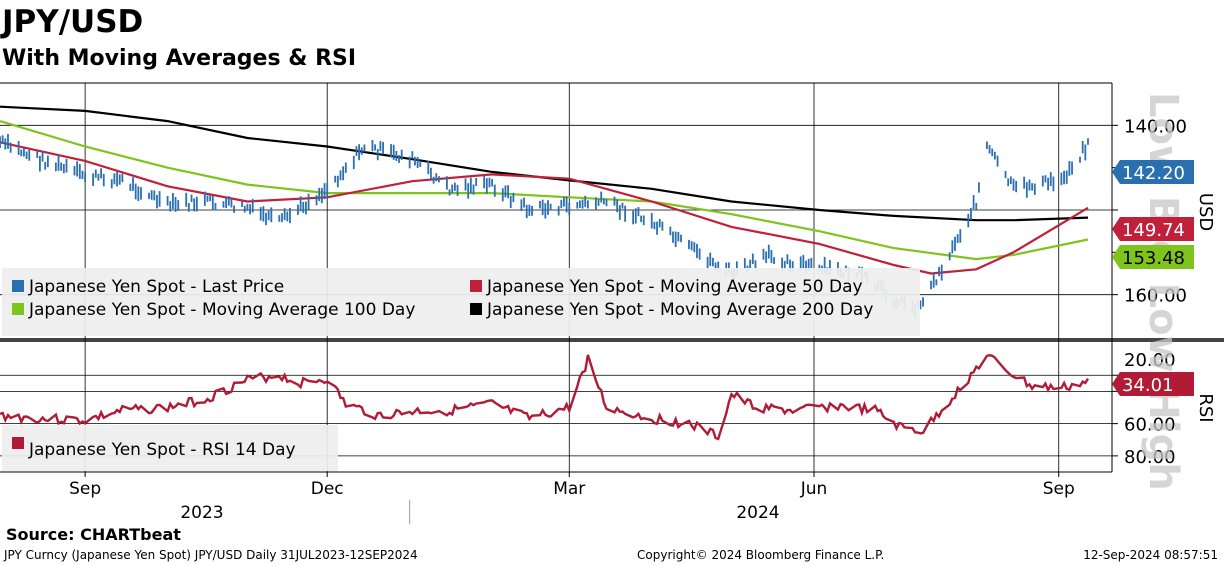  I want to click on footer-timestamp: 12-Sep-2024 08:57:51, so click(1150, 555).